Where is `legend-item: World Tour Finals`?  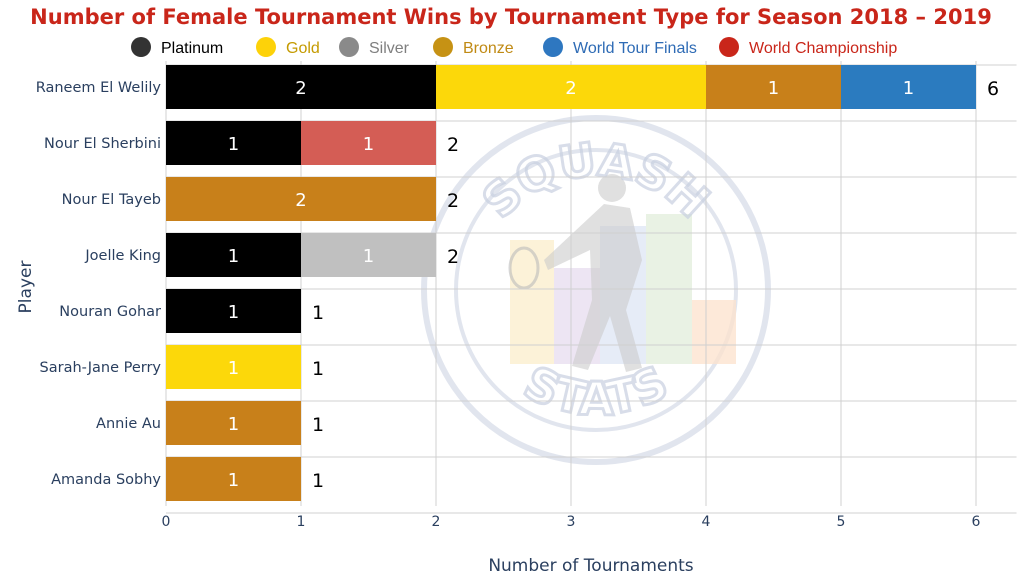
legend-item: World Tour Finals is located at coordinates (620, 47).